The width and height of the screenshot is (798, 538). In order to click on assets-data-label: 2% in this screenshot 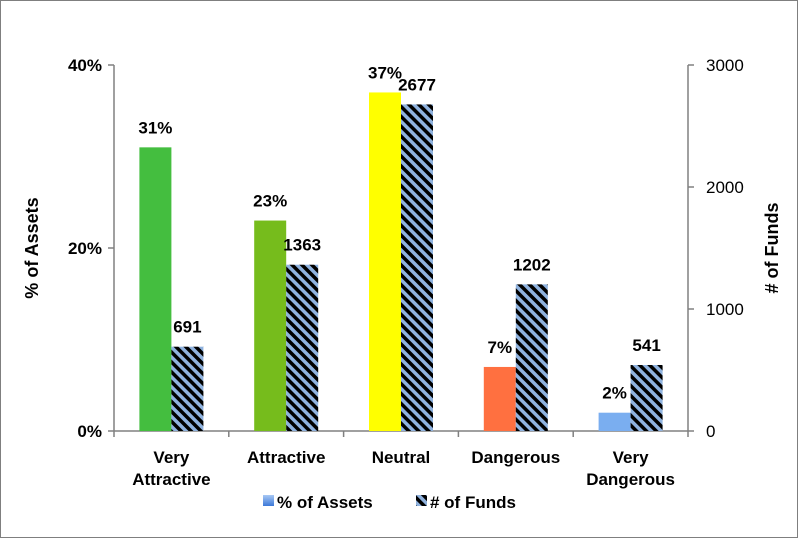, I will do `click(614, 393)`.